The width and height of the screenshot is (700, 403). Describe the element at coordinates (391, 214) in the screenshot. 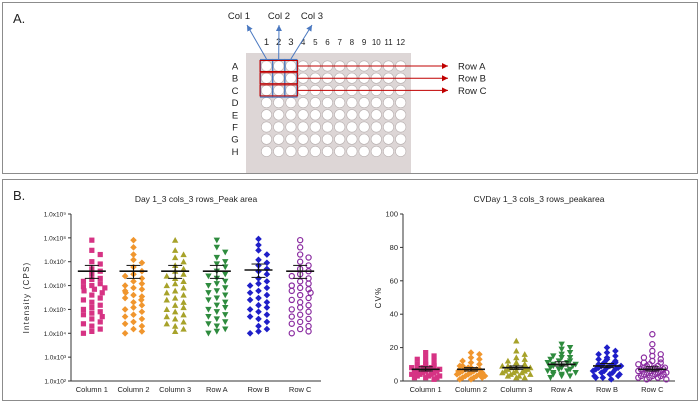

I see `y-tick-label: 100` at that location.